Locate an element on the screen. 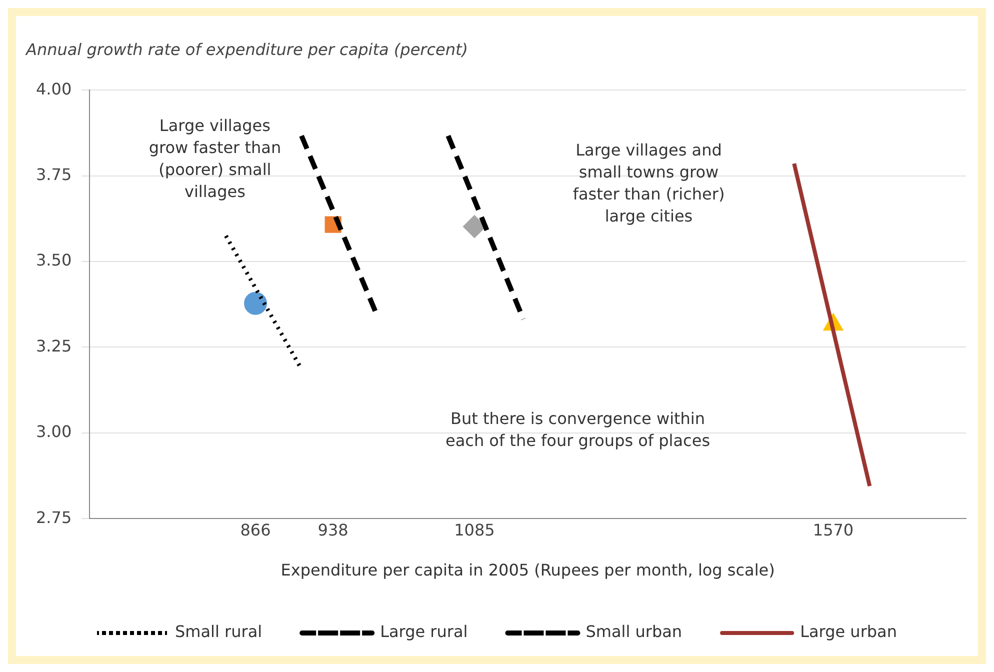  annotation: Large villages grow faster than (poorer) small villages is located at coordinates (215, 159).